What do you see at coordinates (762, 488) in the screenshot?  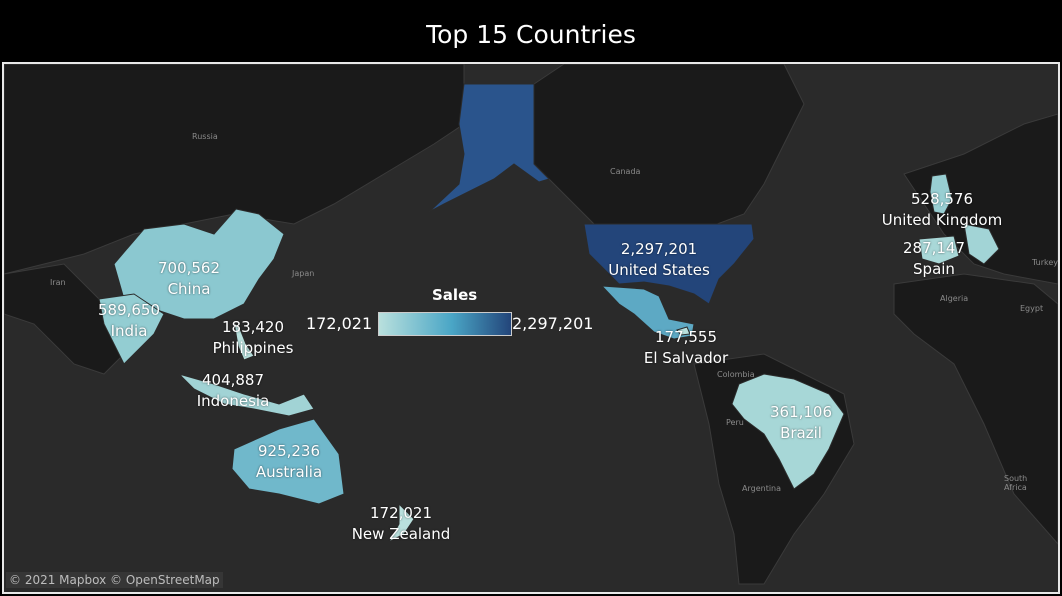 I see `basemap-label-argentina: Argentina` at bounding box center [762, 488].